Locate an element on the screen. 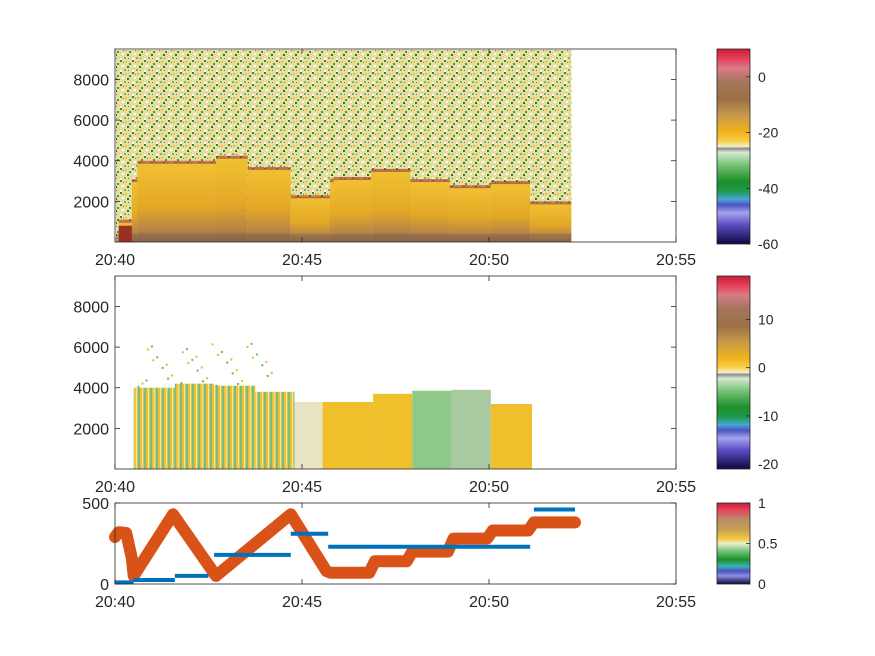 The height and width of the screenshot is (656, 875). colorbar-tick-label: -10 is located at coordinates (768, 416).